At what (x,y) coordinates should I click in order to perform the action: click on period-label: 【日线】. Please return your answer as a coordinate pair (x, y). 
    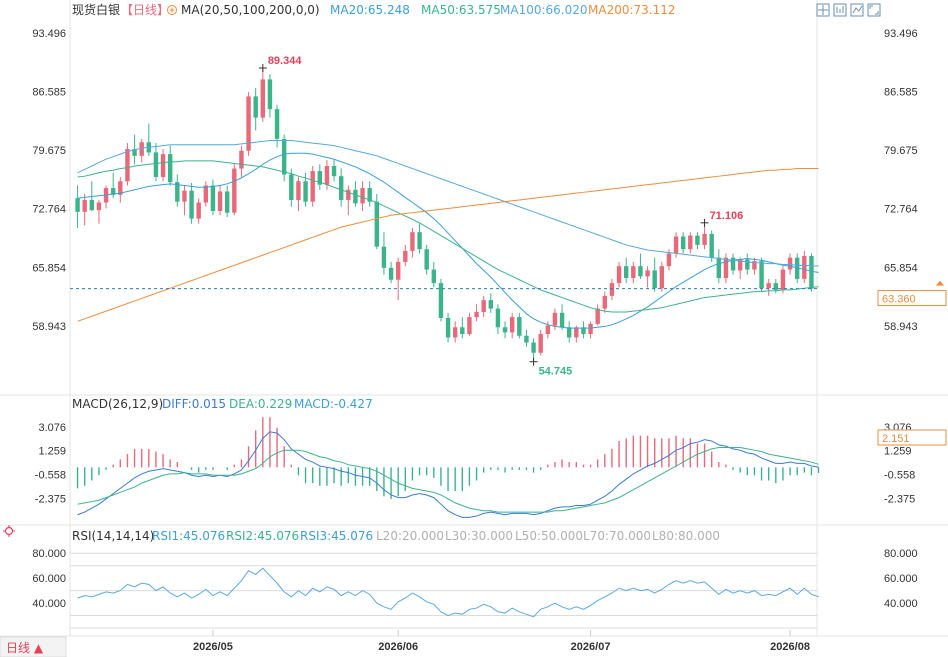
    Looking at the image, I should click on (145, 10).